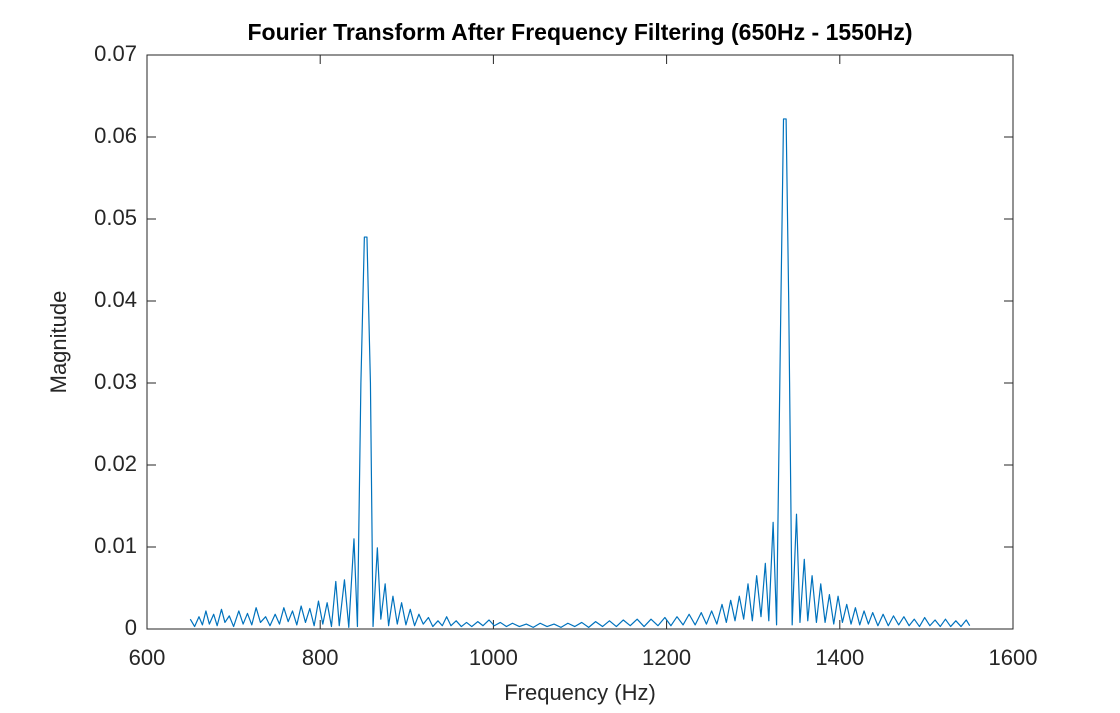  What do you see at coordinates (115, 381) in the screenshot?
I see `y-tick-label: 0.03` at bounding box center [115, 381].